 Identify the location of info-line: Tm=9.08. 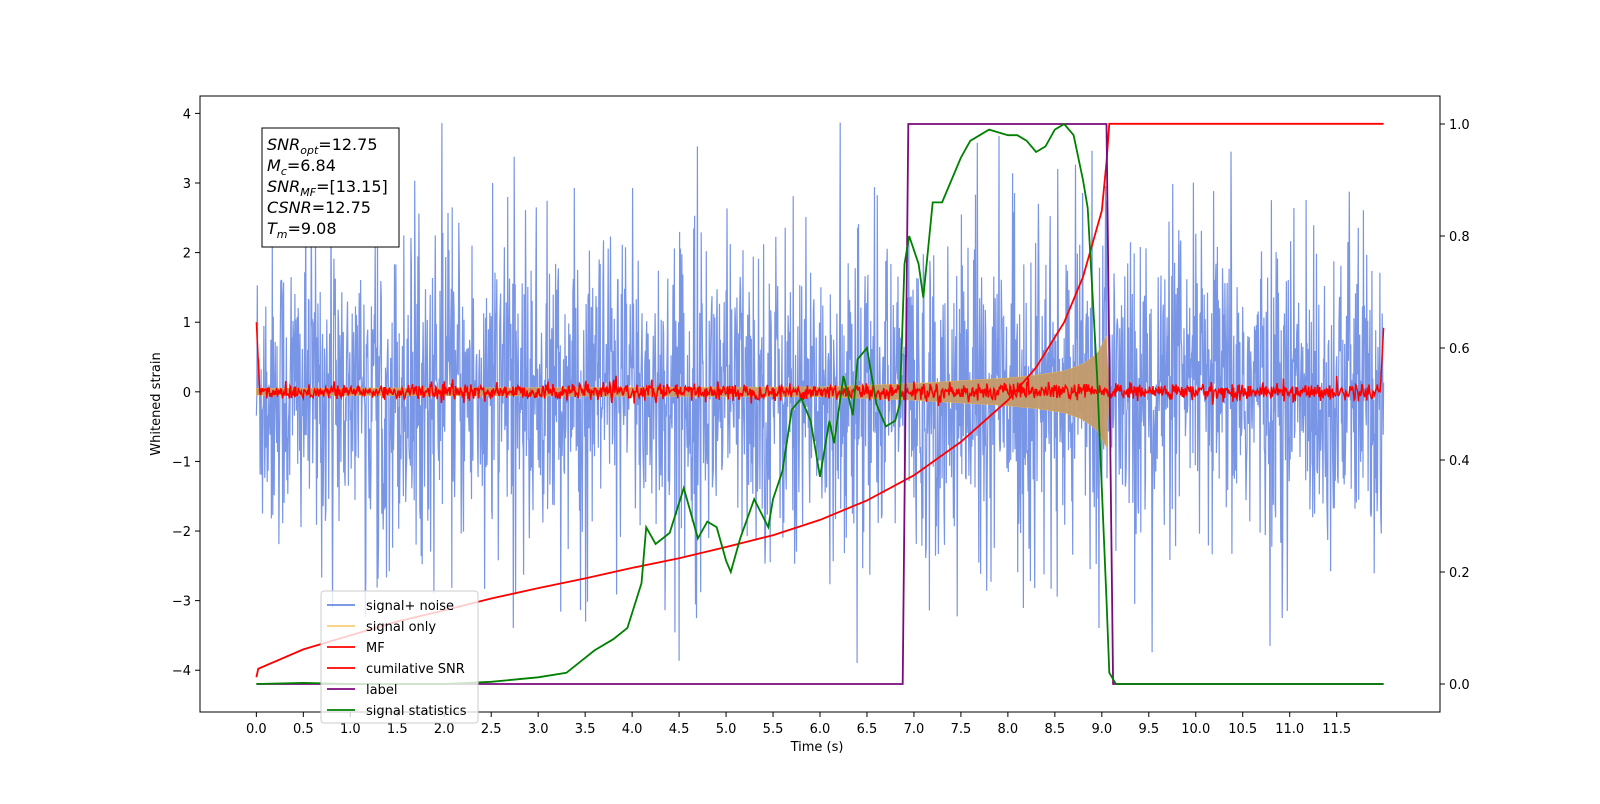
(302, 230).